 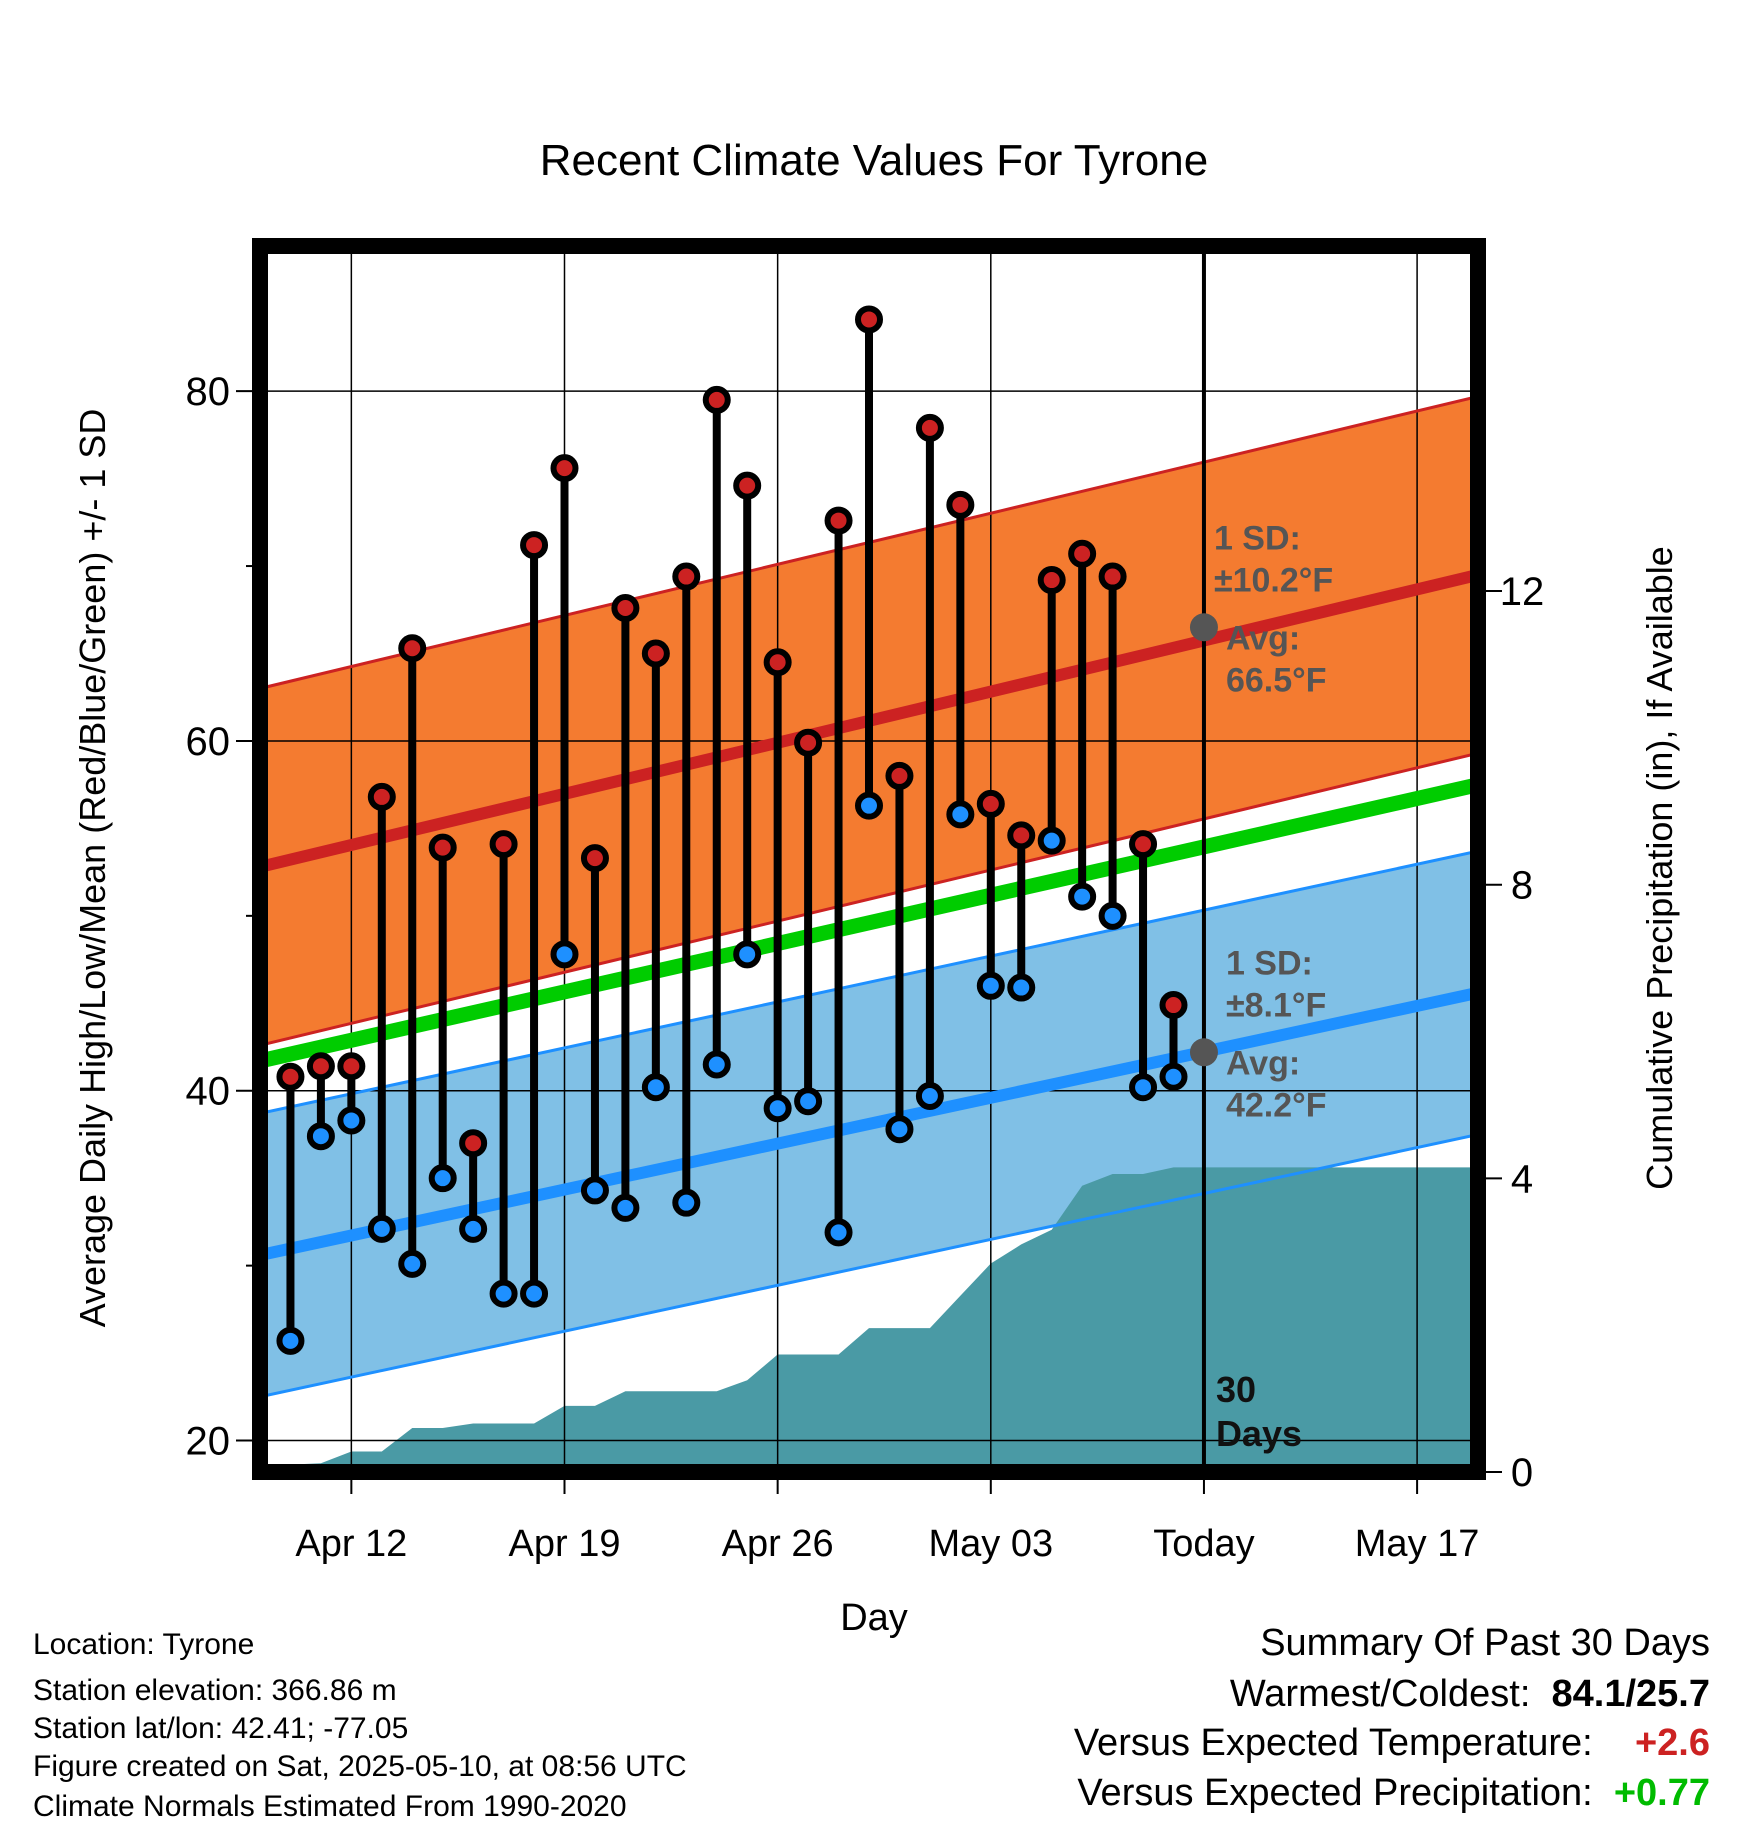 I want to click on low-sd-lower-edge, so click(x=869, y=1265).